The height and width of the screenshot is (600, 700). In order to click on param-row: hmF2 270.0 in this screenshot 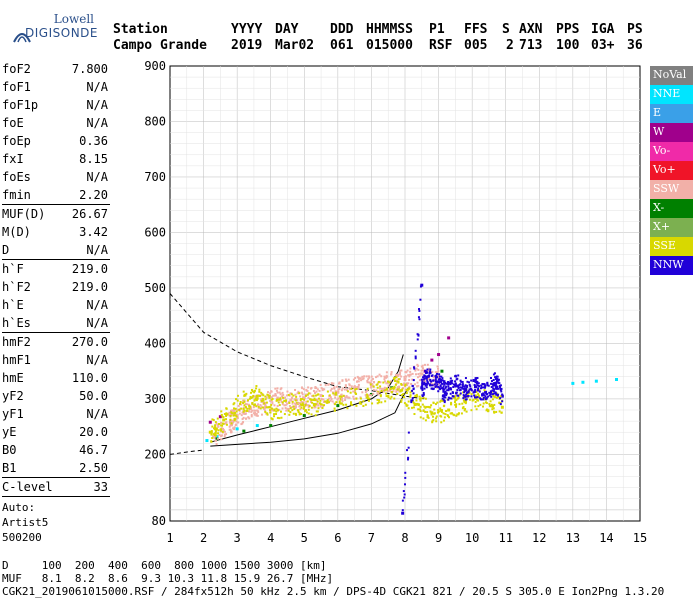, I will do `click(56, 342)`.